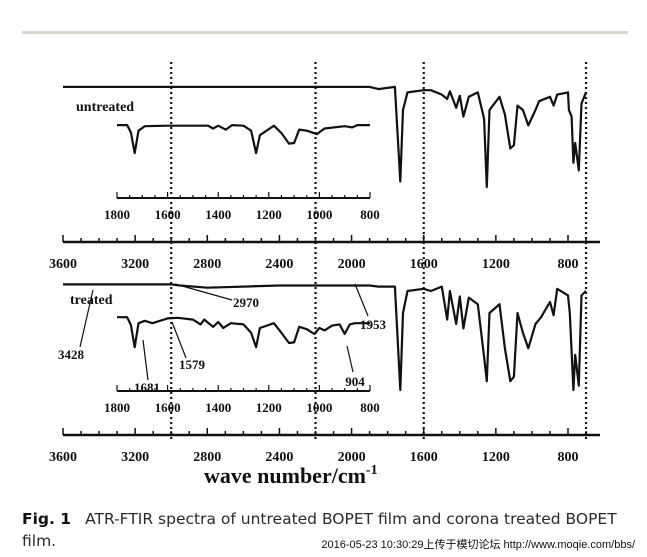 This screenshot has height=557, width=647. I want to click on inset-tick-label-0-2: 1400, so click(218, 214).